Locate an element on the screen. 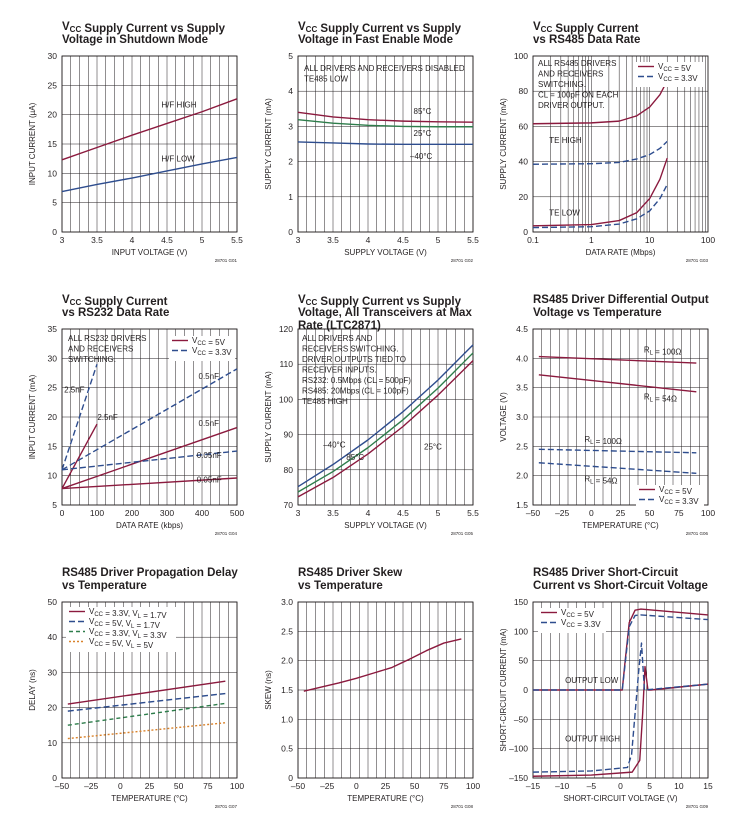 This screenshot has height=816, width=748. series-line: RL=100Ω 5V is located at coordinates (617, 359).